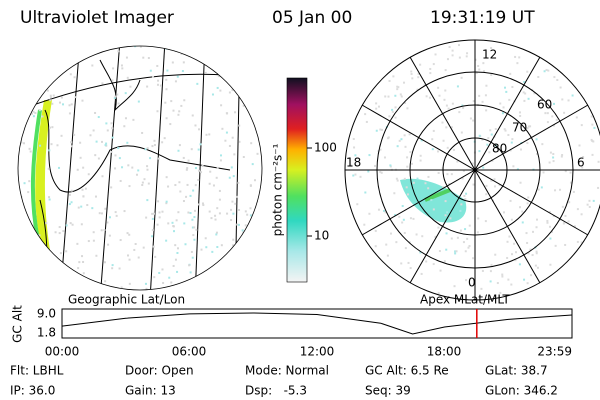  Describe the element at coordinates (437, 195) in the screenshot. I see `oval` at that location.